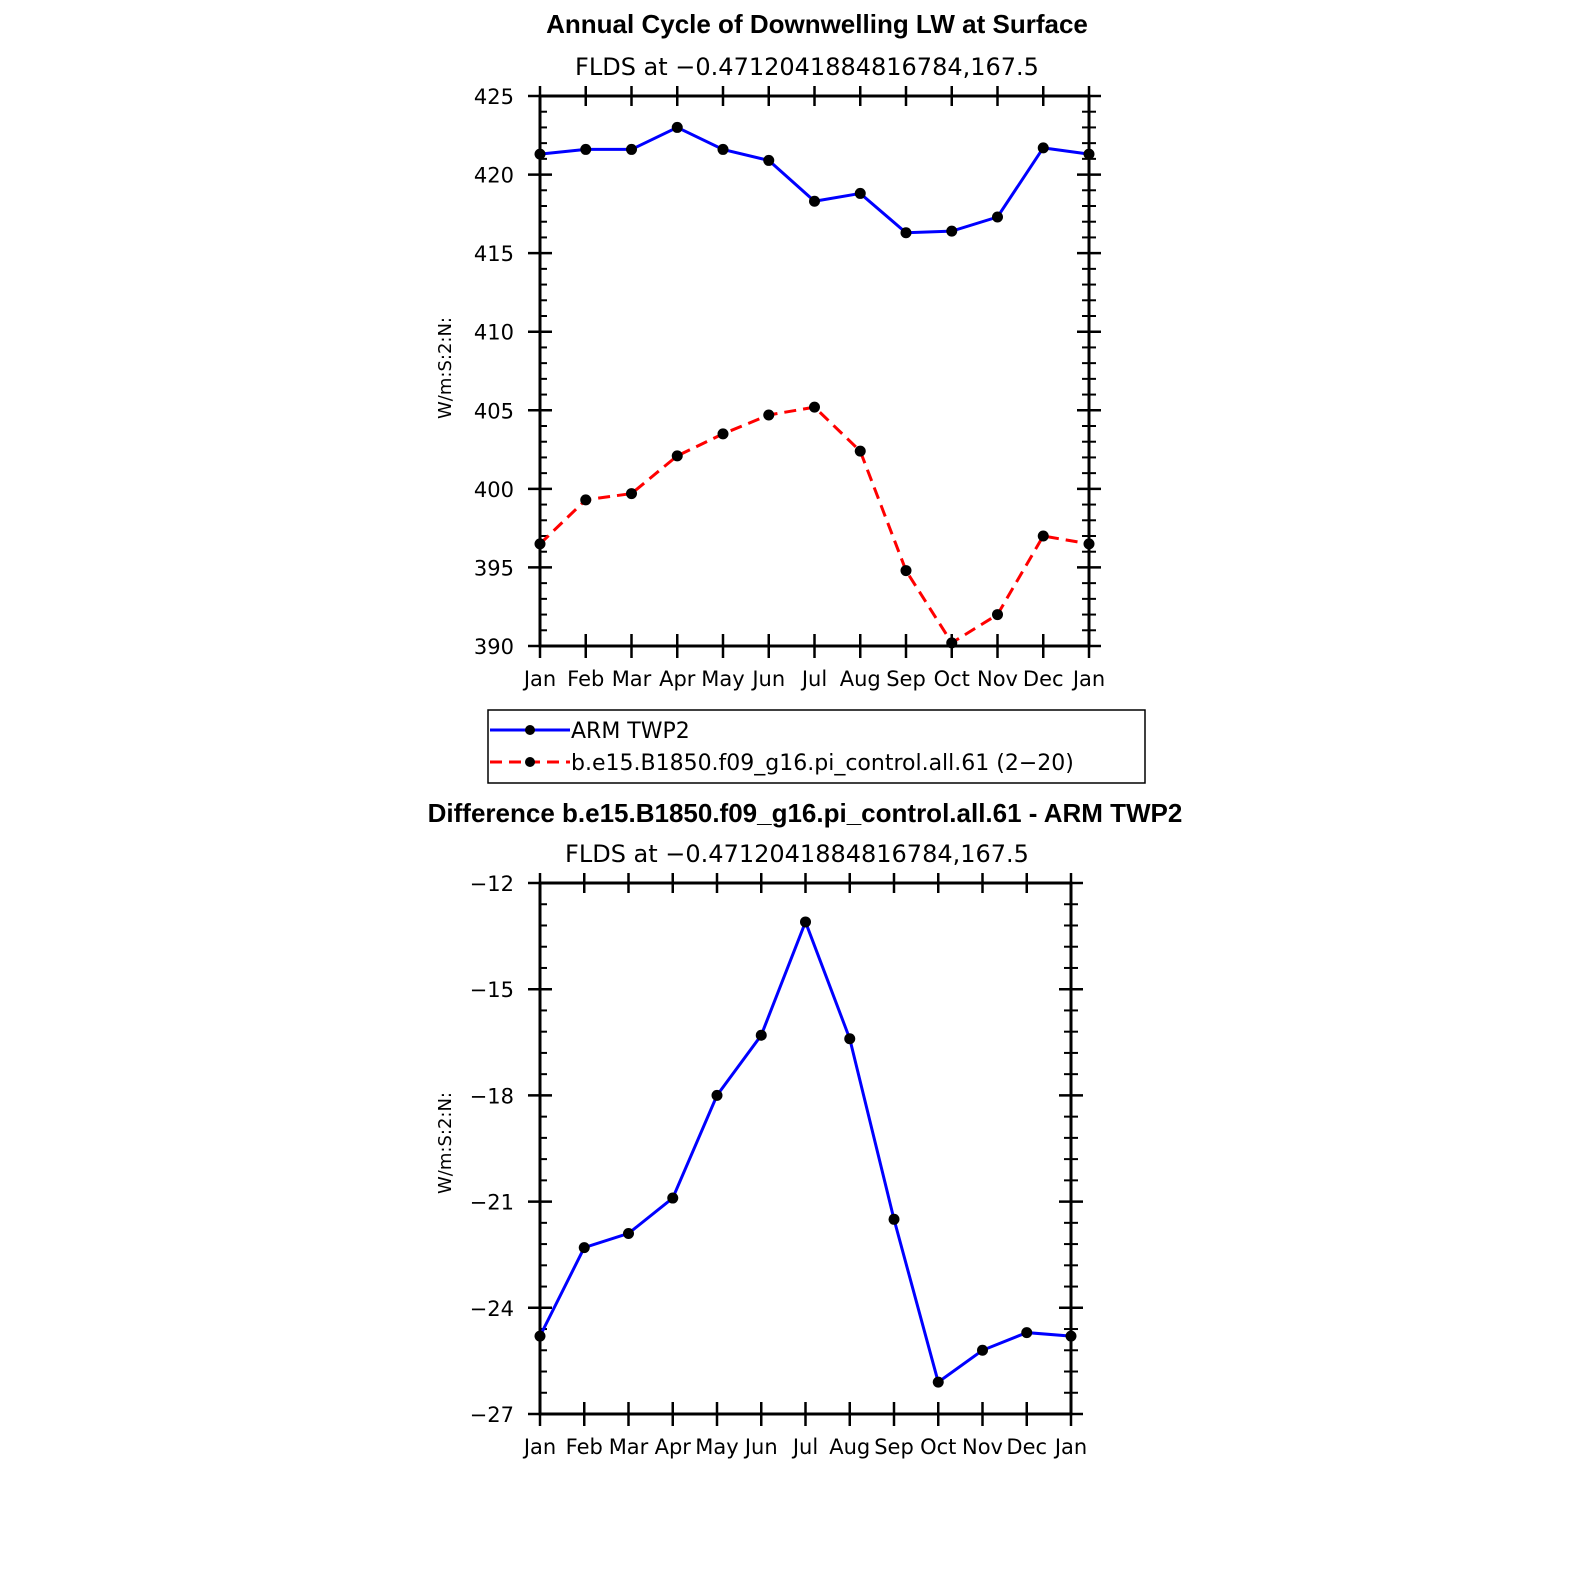  What do you see at coordinates (722, 679) in the screenshot?
I see `chart-top-xtick-label: May` at bounding box center [722, 679].